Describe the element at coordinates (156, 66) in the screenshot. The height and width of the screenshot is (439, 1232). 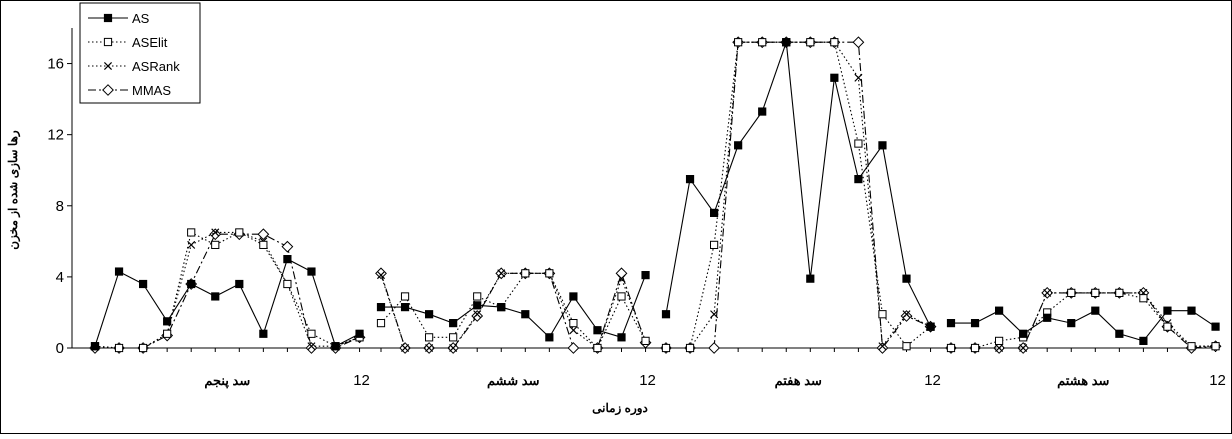
I see `legend-asrank-label: ASRank` at that location.